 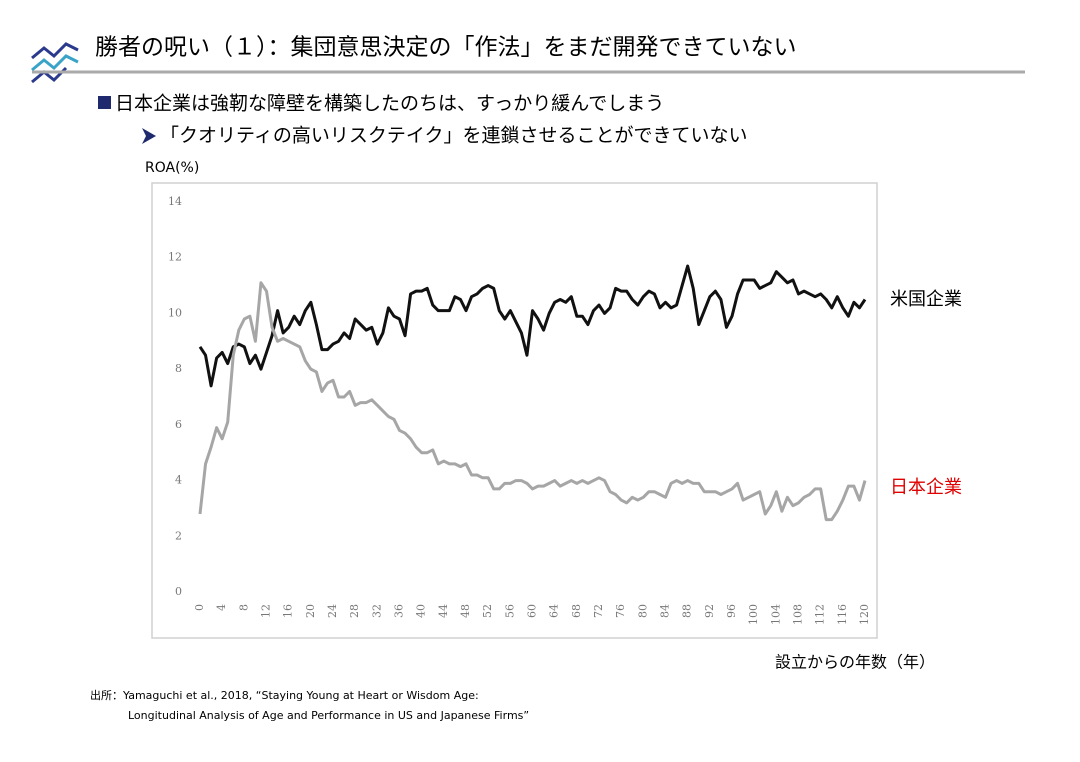 What do you see at coordinates (178, 535) in the screenshot?
I see `y-tick-label: 2` at bounding box center [178, 535].